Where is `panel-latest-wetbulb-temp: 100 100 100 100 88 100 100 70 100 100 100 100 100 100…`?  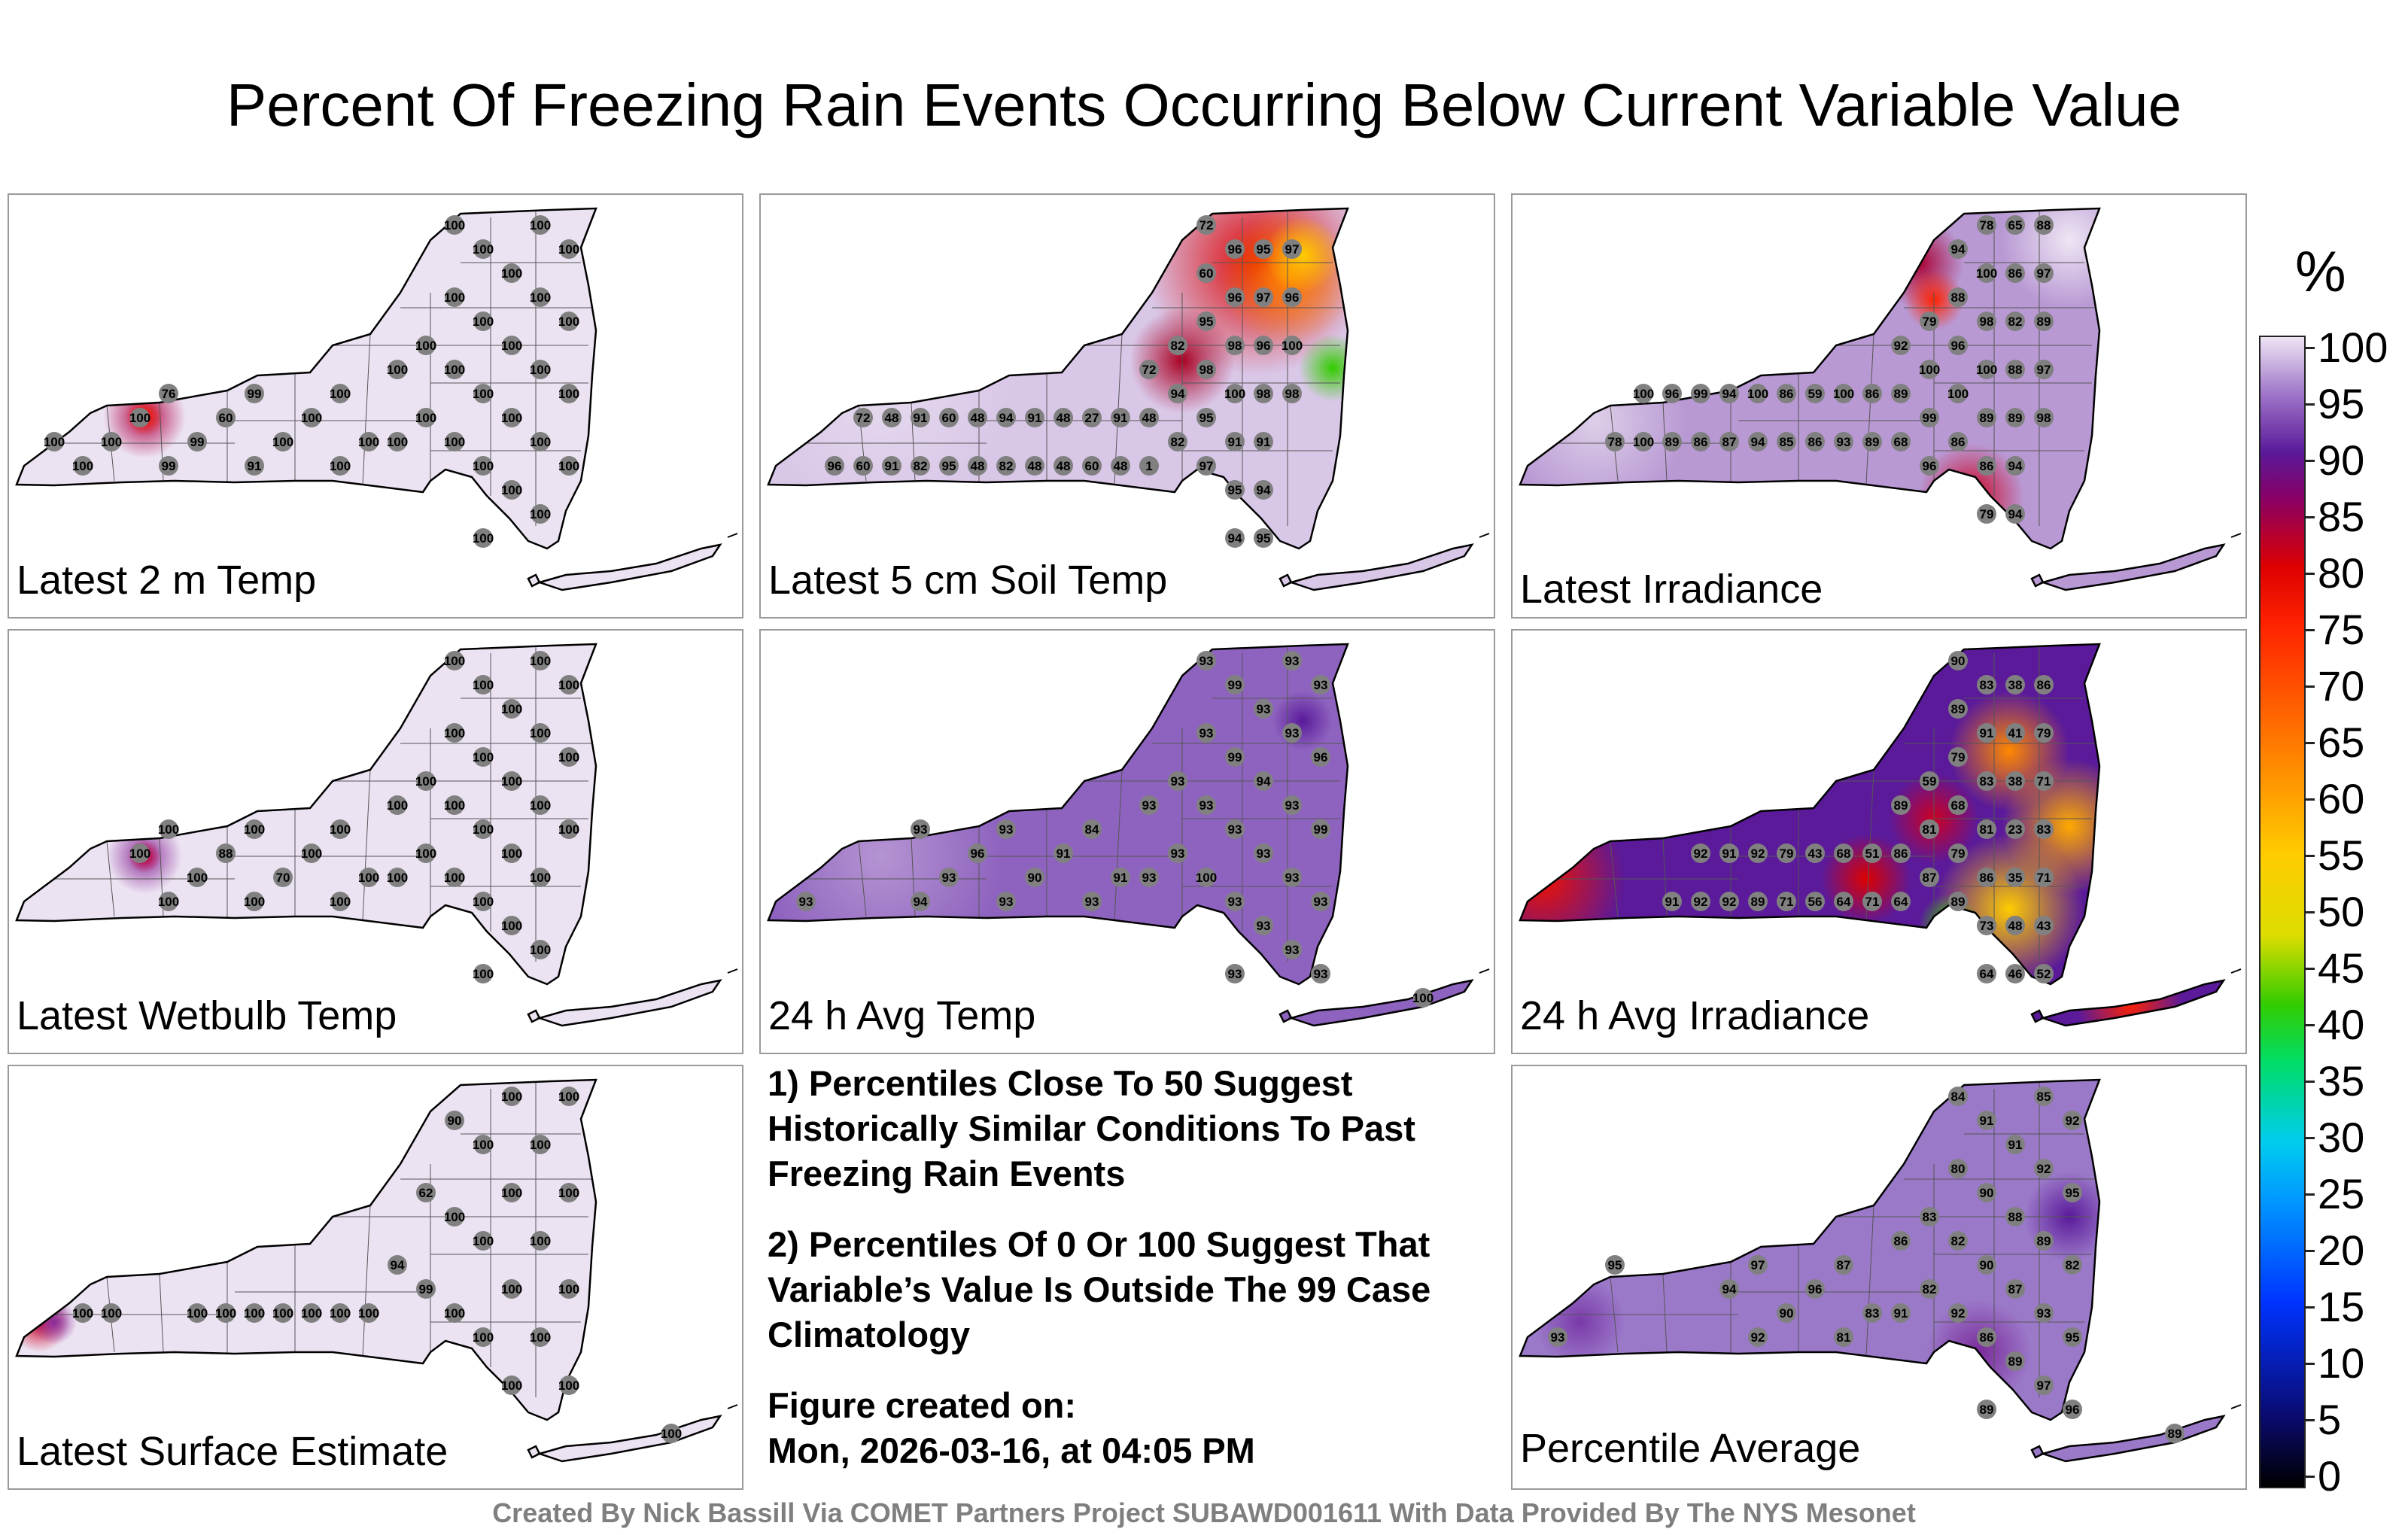
panel-latest-wetbulb-temp: 100 100 100 100 88 100 100 70 100 100 100 100 100 100… is located at coordinates (375, 841).